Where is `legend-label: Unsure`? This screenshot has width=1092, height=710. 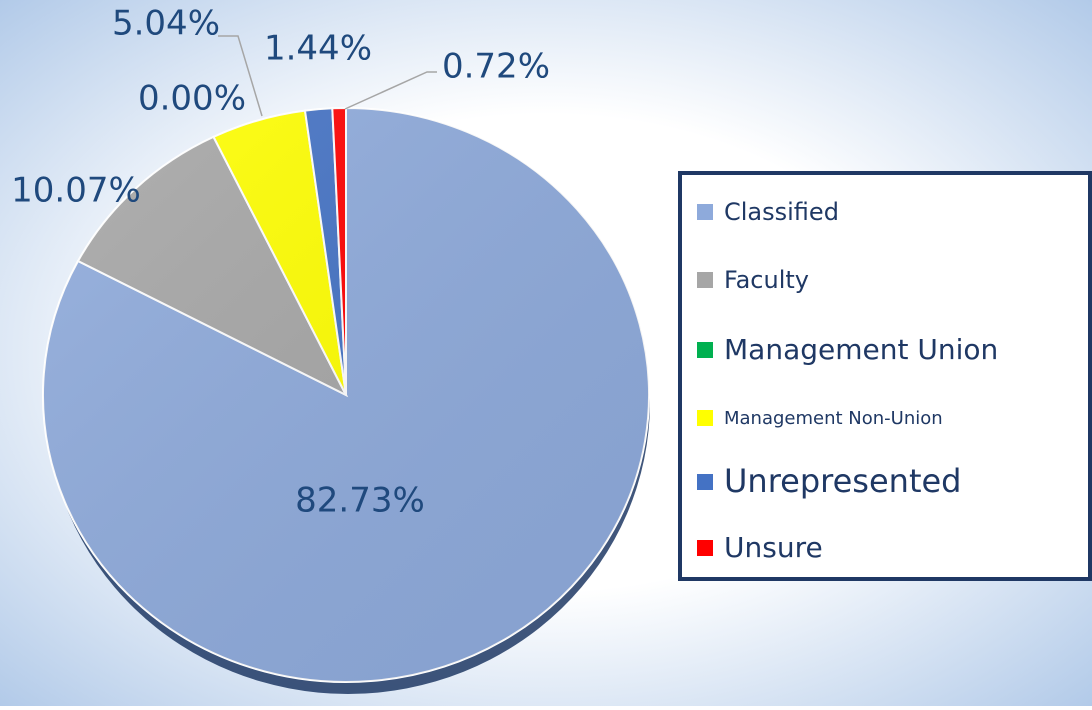 legend-label: Unsure is located at coordinates (773, 547).